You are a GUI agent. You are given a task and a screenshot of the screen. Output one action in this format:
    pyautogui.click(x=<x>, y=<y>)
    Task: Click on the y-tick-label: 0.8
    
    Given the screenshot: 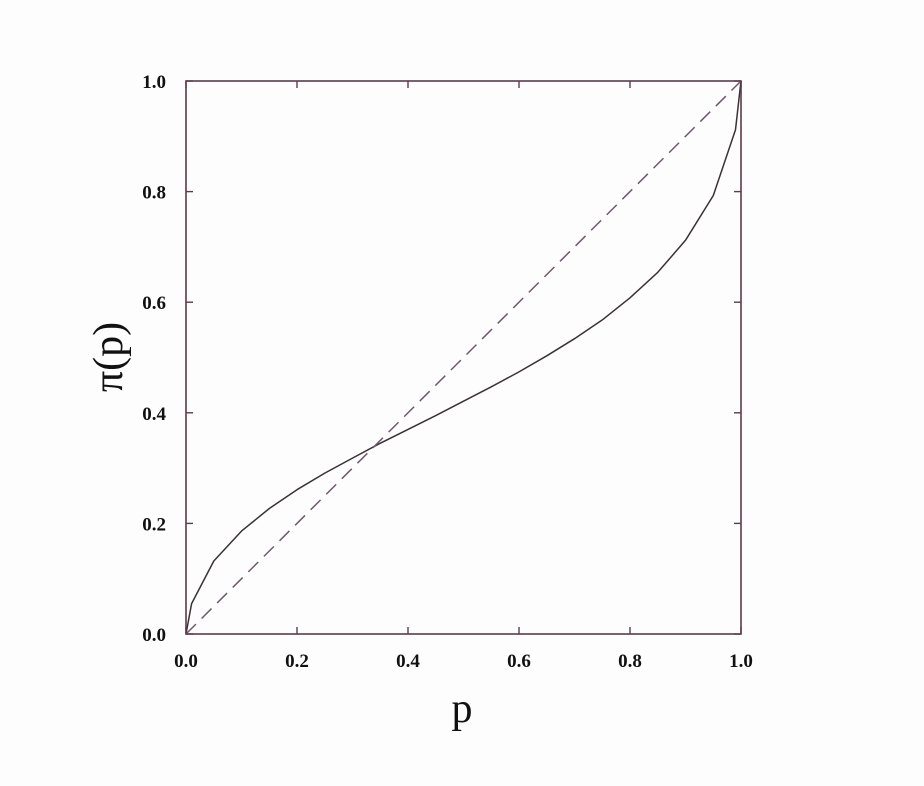 What is the action you would take?
    pyautogui.click(x=154, y=193)
    